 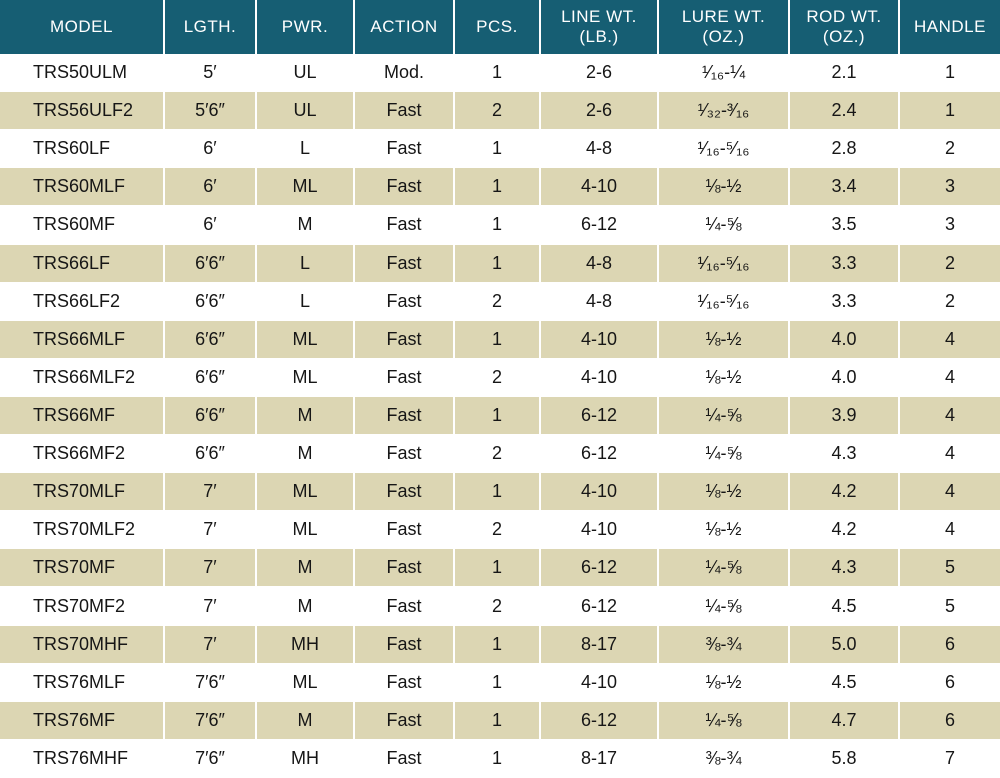 I want to click on table-cell: 4.2, so click(x=845, y=530).